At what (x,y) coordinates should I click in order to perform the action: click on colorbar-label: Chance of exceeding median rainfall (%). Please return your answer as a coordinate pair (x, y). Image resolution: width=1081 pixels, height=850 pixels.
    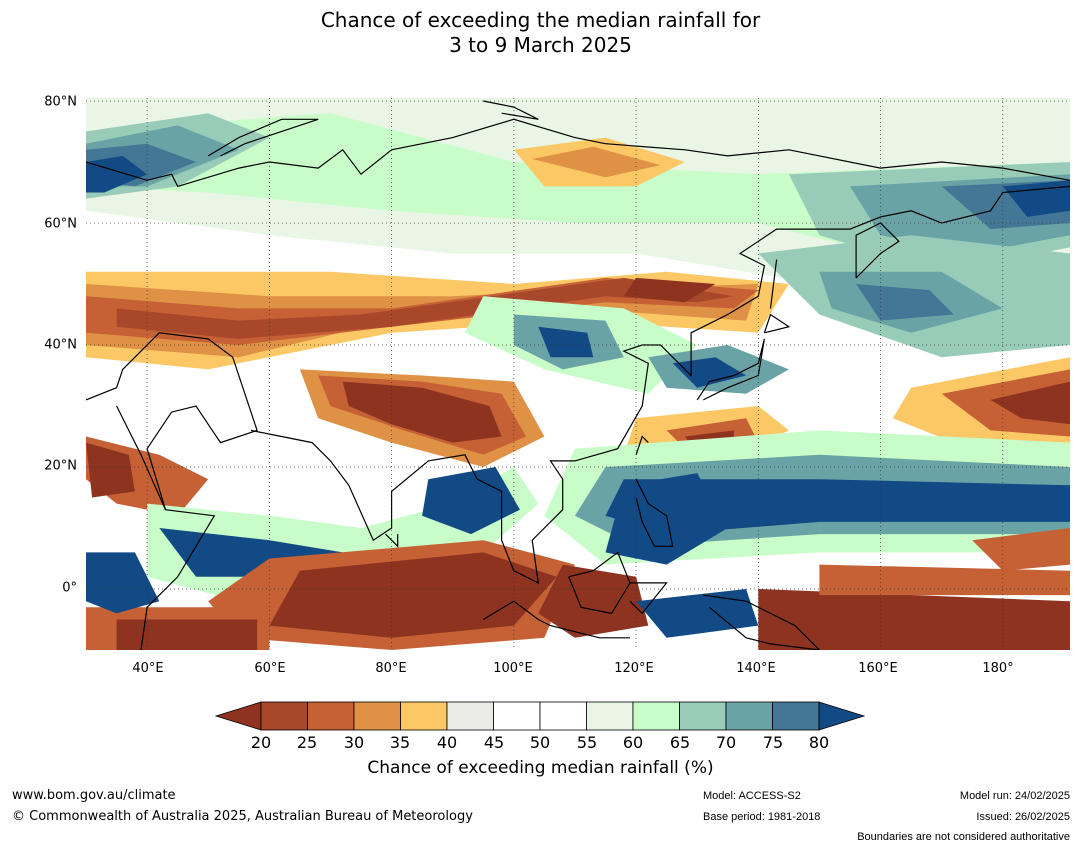
    Looking at the image, I should click on (540, 768).